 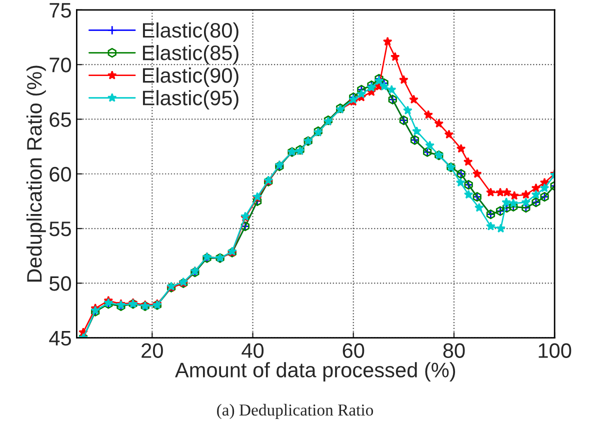 I want to click on x-tick-label: 100, so click(x=555, y=350).